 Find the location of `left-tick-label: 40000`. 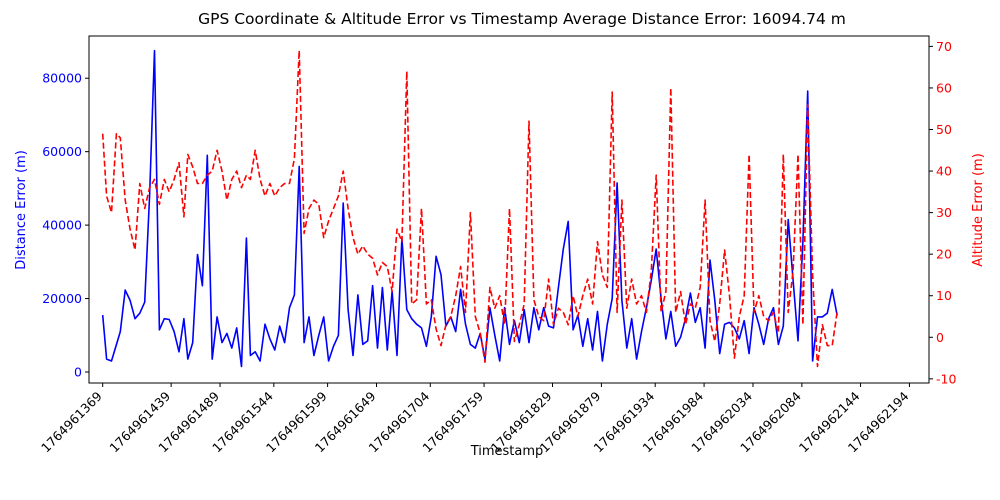

left-tick-label: 40000 is located at coordinates (62, 225).